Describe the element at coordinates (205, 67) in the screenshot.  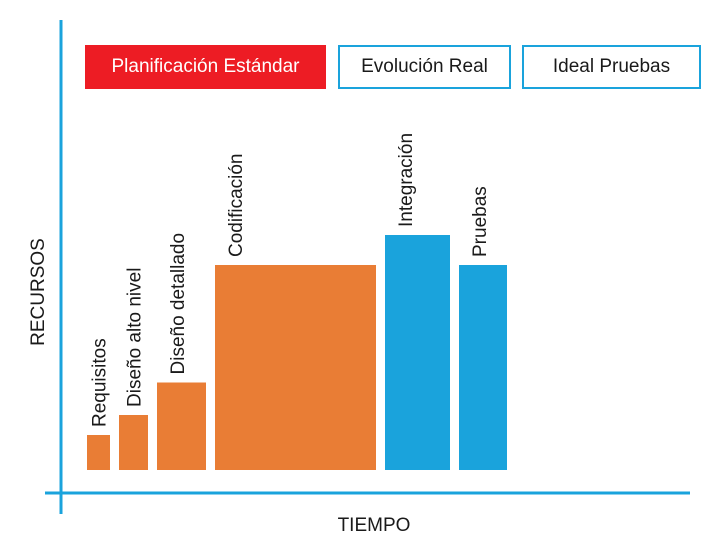
I see `tab-planificacion-estandar: Planificación Estándar` at that location.